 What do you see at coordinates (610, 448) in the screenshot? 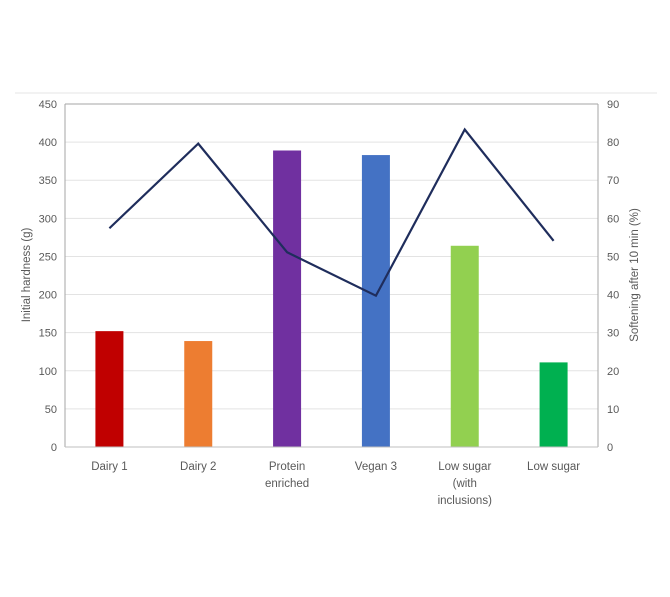
I see `y2-tick-label: 0` at bounding box center [610, 448].